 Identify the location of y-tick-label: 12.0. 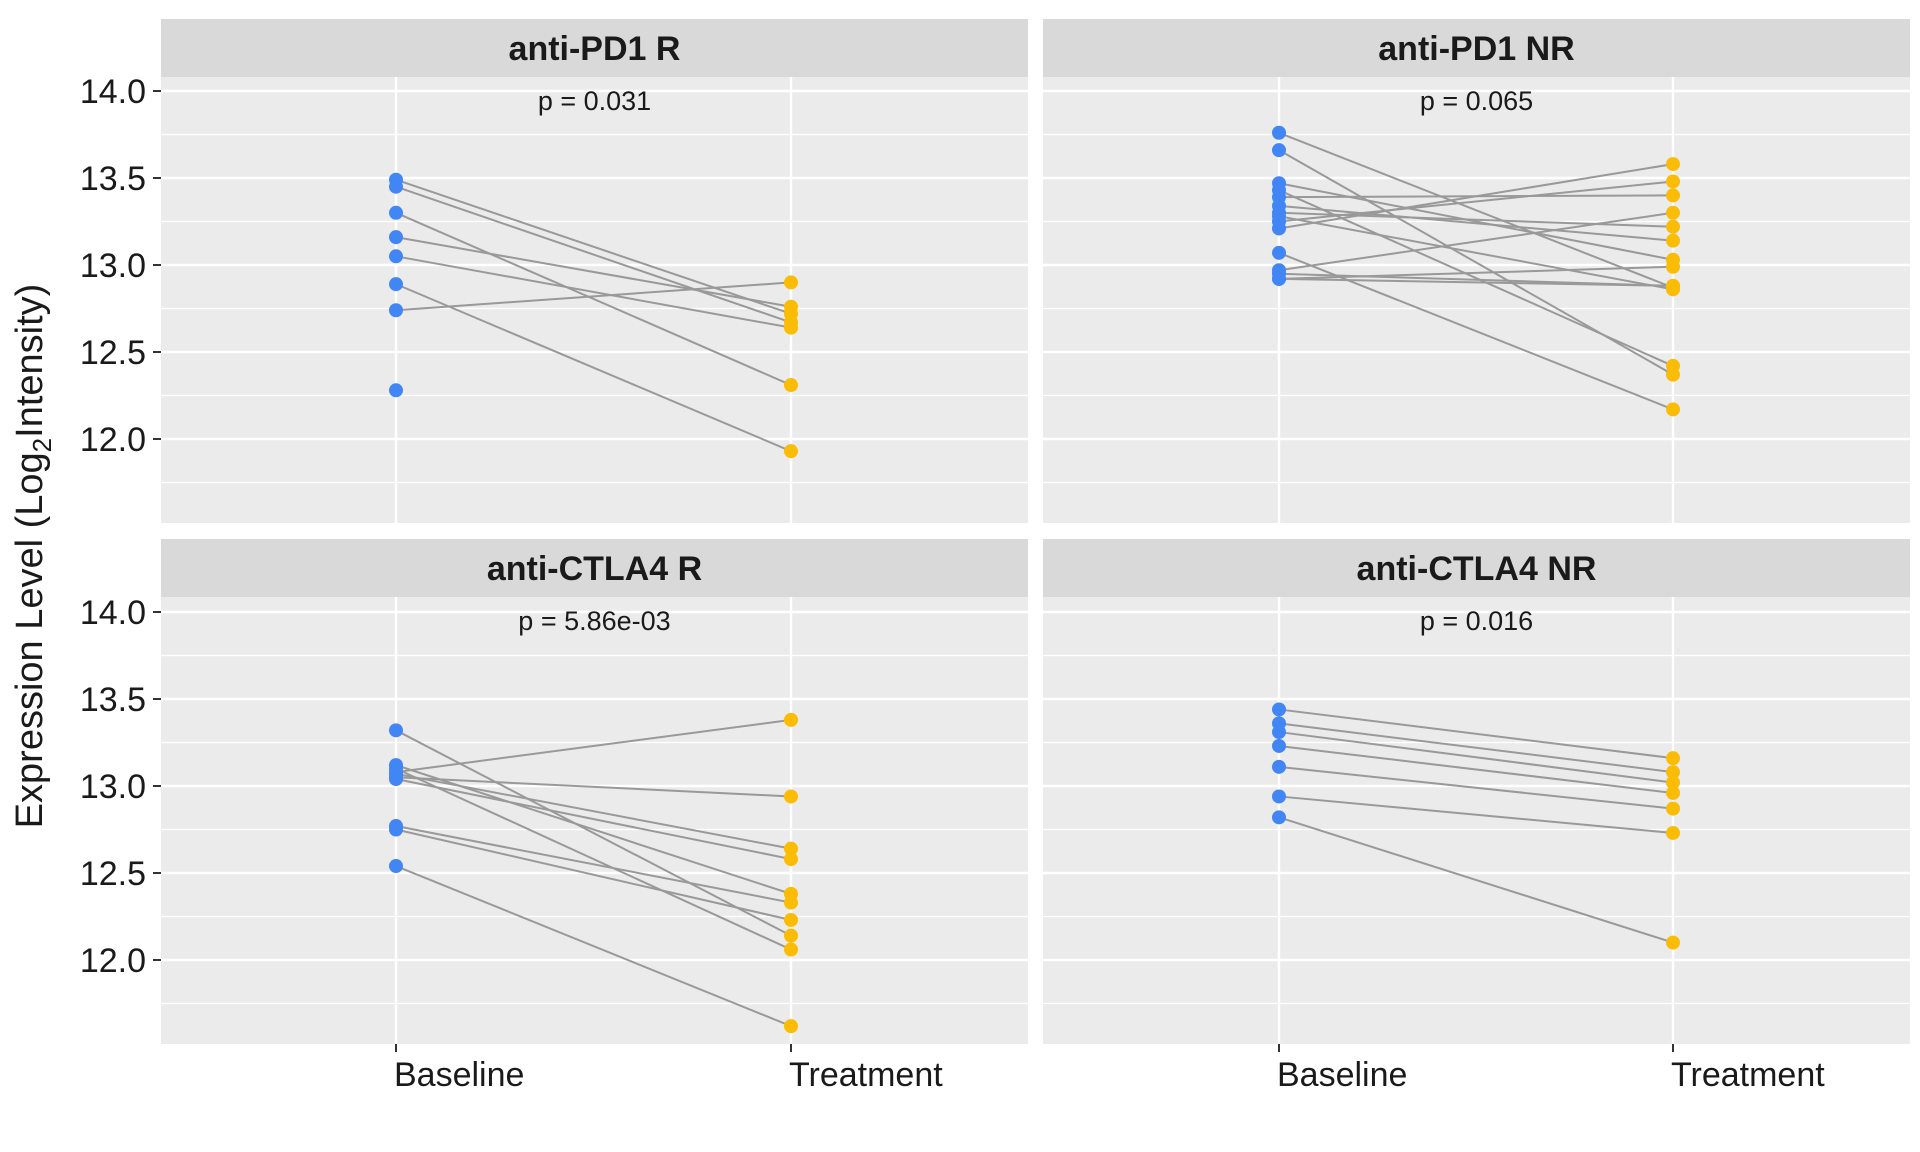
(113, 440).